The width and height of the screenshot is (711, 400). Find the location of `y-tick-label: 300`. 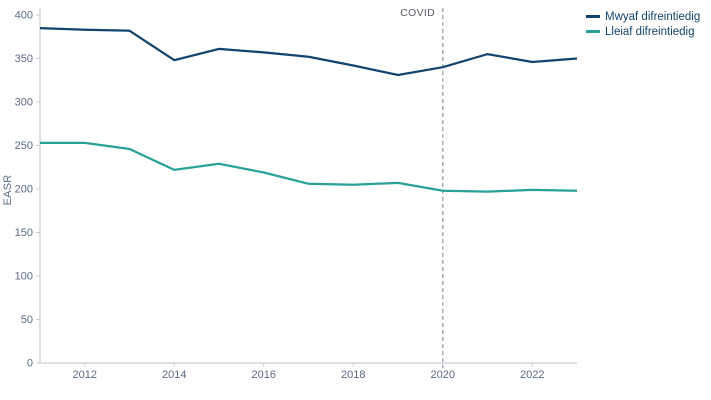

y-tick-label: 300 is located at coordinates (24, 103).